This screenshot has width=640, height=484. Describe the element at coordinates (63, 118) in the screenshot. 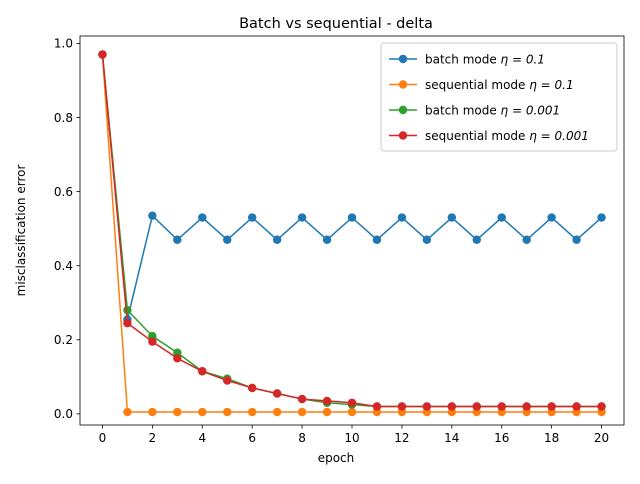

I see `y-tick-label: 0.8` at that location.